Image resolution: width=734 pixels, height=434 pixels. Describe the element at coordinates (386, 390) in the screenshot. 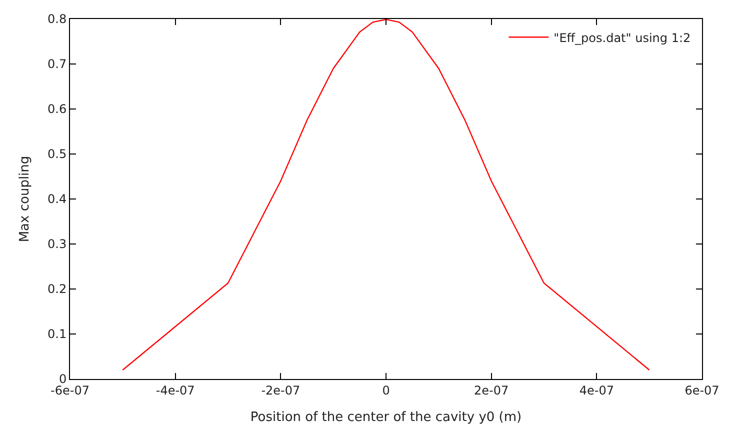

I see `x-tick-label: 0` at that location.